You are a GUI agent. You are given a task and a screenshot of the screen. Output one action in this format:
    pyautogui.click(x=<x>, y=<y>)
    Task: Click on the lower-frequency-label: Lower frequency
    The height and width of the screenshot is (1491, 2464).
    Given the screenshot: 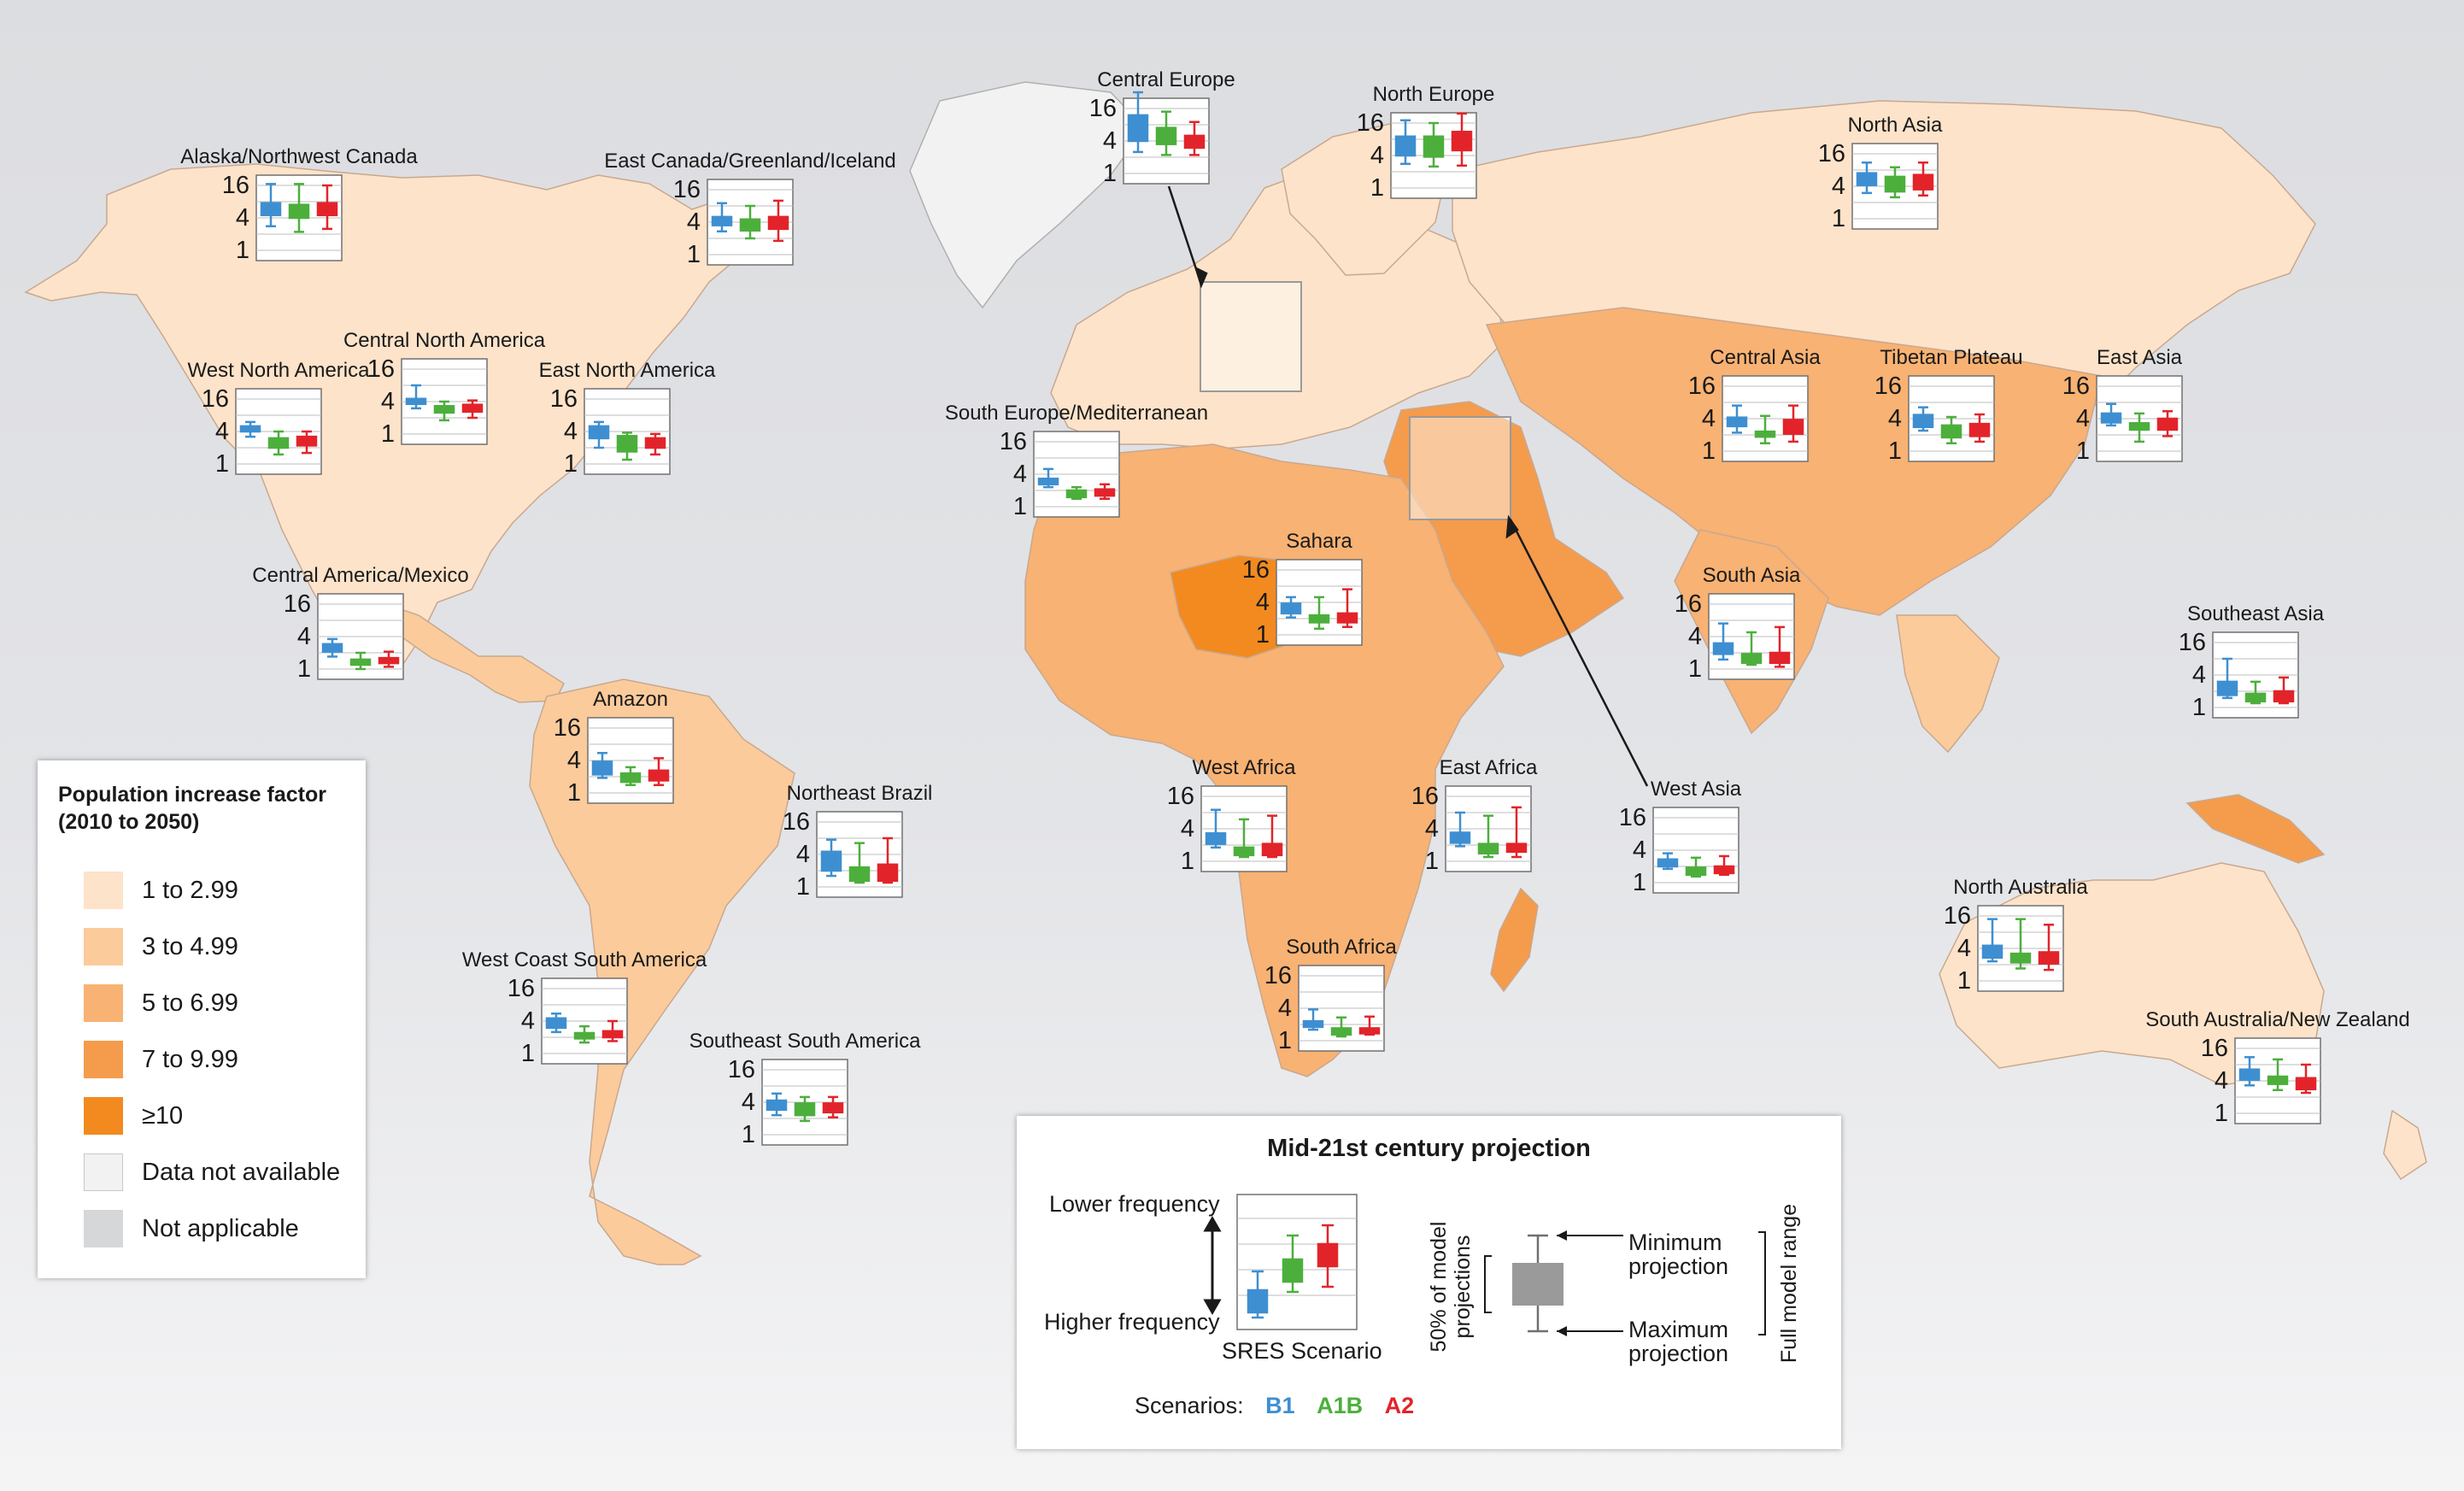 What is the action you would take?
    pyautogui.click(x=1134, y=1204)
    